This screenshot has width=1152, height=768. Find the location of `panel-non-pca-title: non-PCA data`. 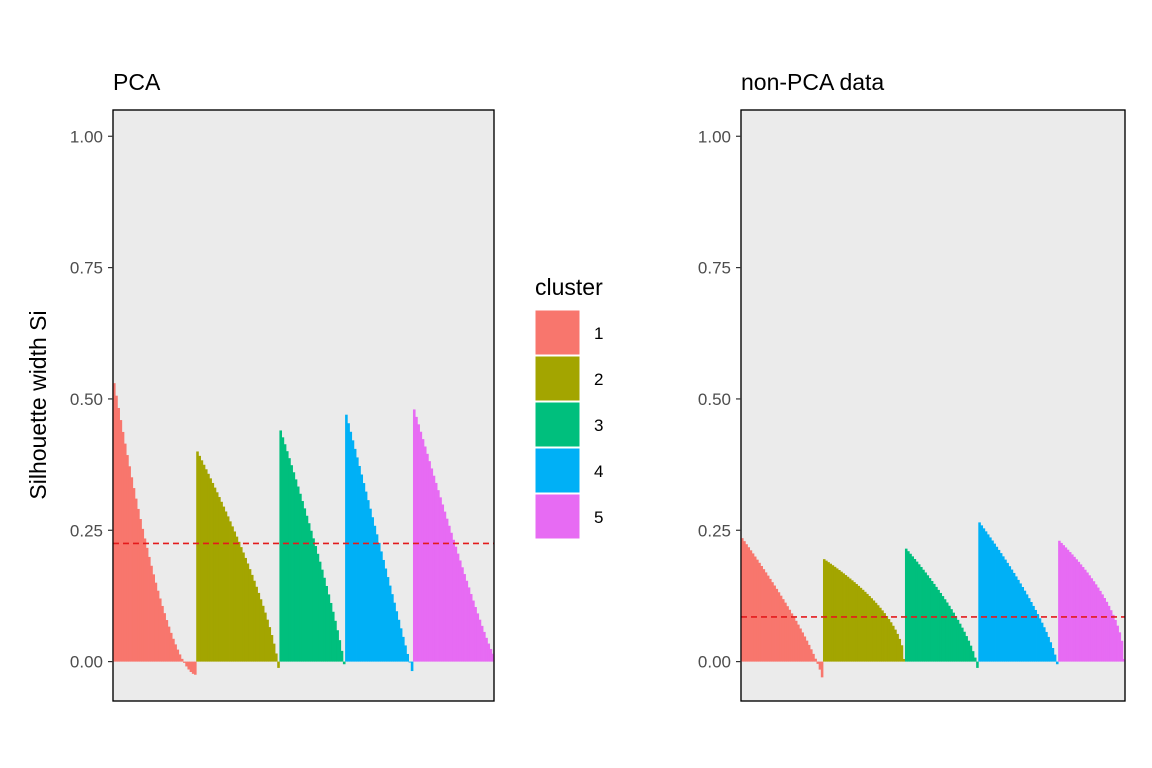

panel-non-pca-title: non-PCA data is located at coordinates (812, 82).